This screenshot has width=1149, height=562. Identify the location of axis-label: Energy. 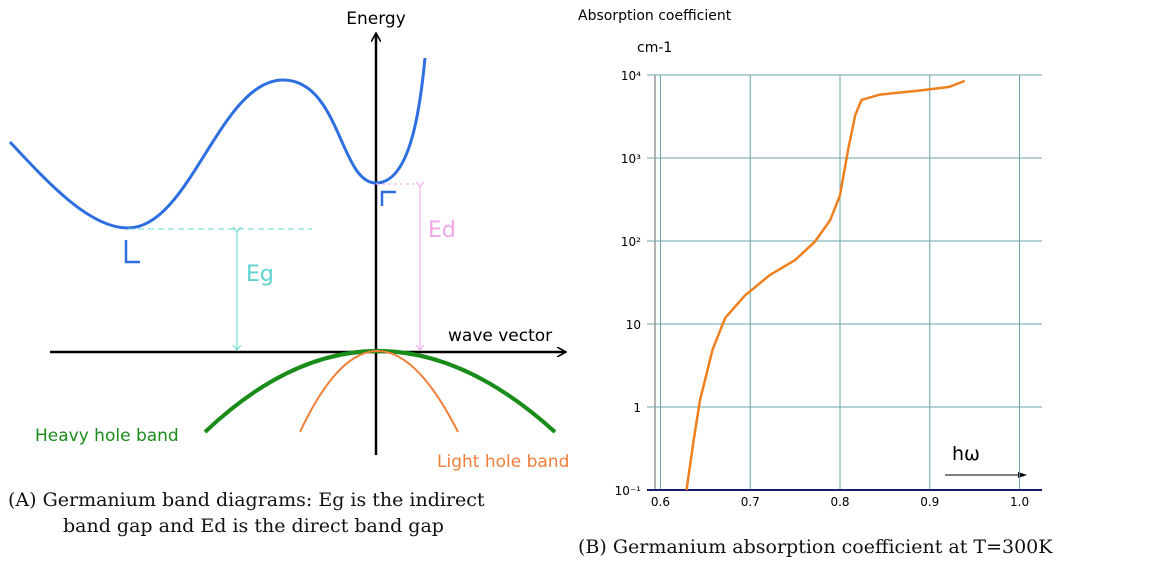
(376, 19).